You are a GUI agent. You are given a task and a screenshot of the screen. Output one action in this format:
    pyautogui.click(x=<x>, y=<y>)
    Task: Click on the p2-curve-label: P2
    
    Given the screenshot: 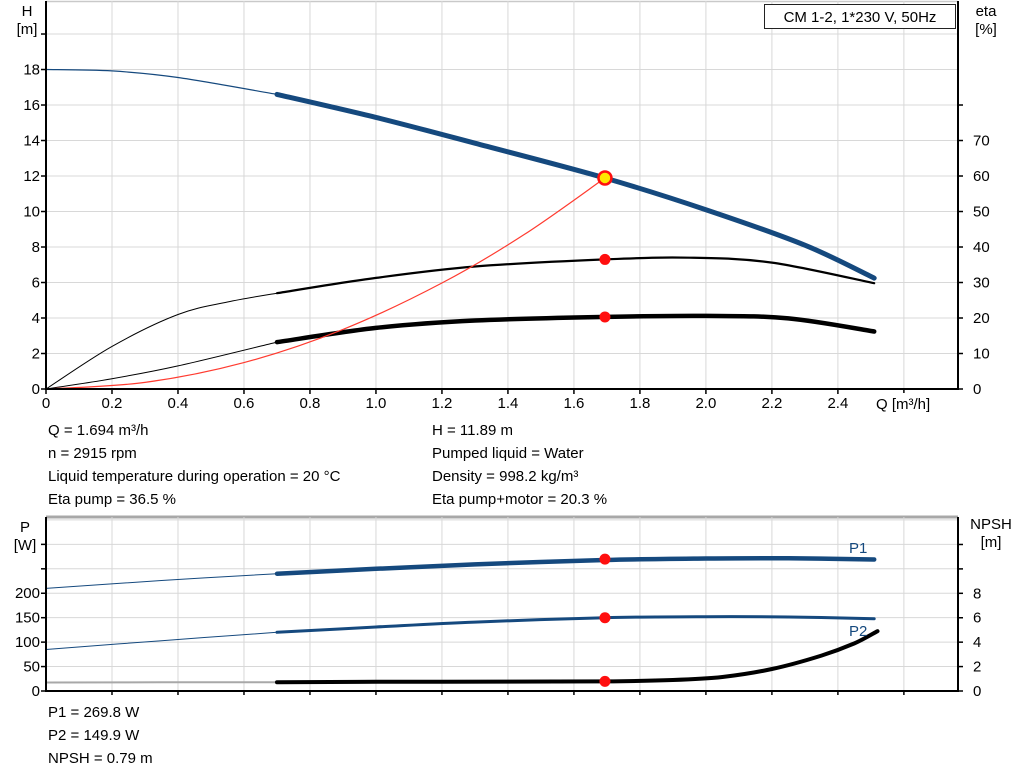 What is the action you would take?
    pyautogui.click(x=858, y=631)
    